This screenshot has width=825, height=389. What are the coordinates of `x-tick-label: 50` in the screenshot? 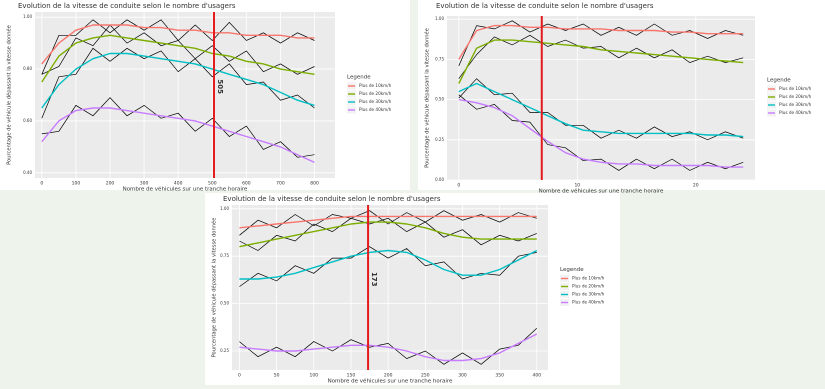 It's located at (277, 376).